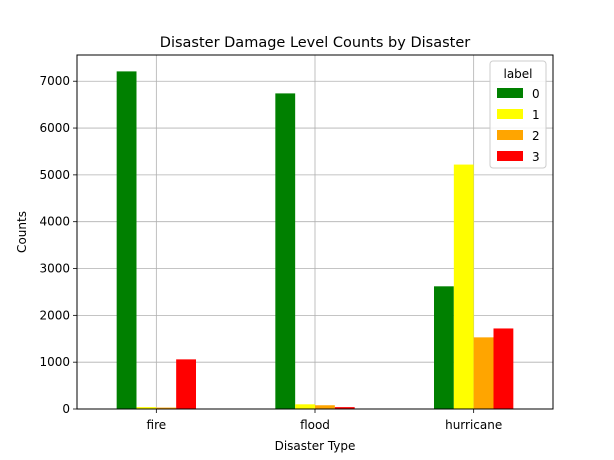  What do you see at coordinates (54, 315) in the screenshot?
I see `y-tick-label: 2000` at bounding box center [54, 315].